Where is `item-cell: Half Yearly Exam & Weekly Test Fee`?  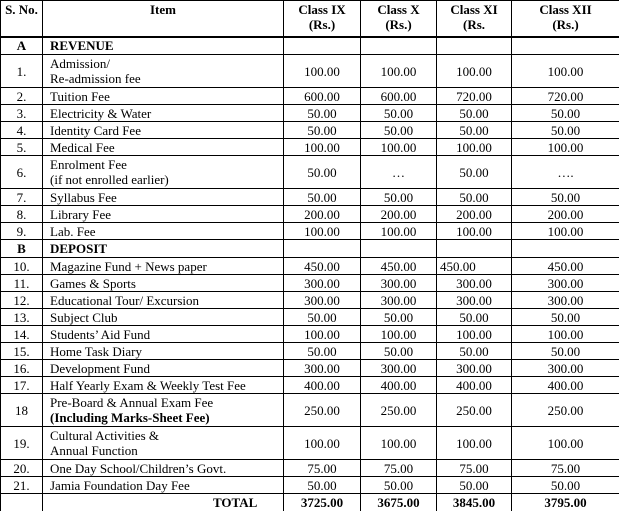
item-cell: Half Yearly Exam & Weekly Test Fee is located at coordinates (163, 385).